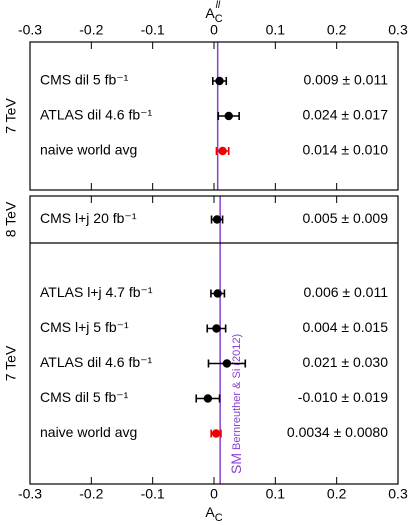  Describe the element at coordinates (218, 5) in the screenshot. I see `axis-superscript: ll` at that location.